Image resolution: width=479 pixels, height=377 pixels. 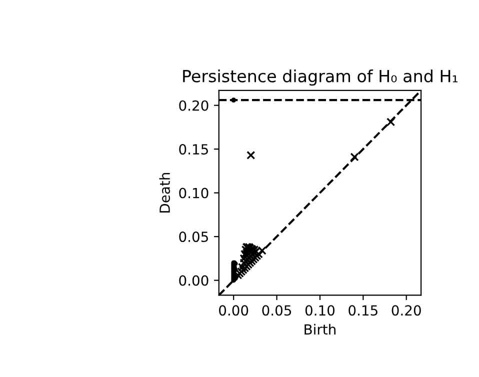 I want to click on x-tick-label: 0.20, so click(x=406, y=310).